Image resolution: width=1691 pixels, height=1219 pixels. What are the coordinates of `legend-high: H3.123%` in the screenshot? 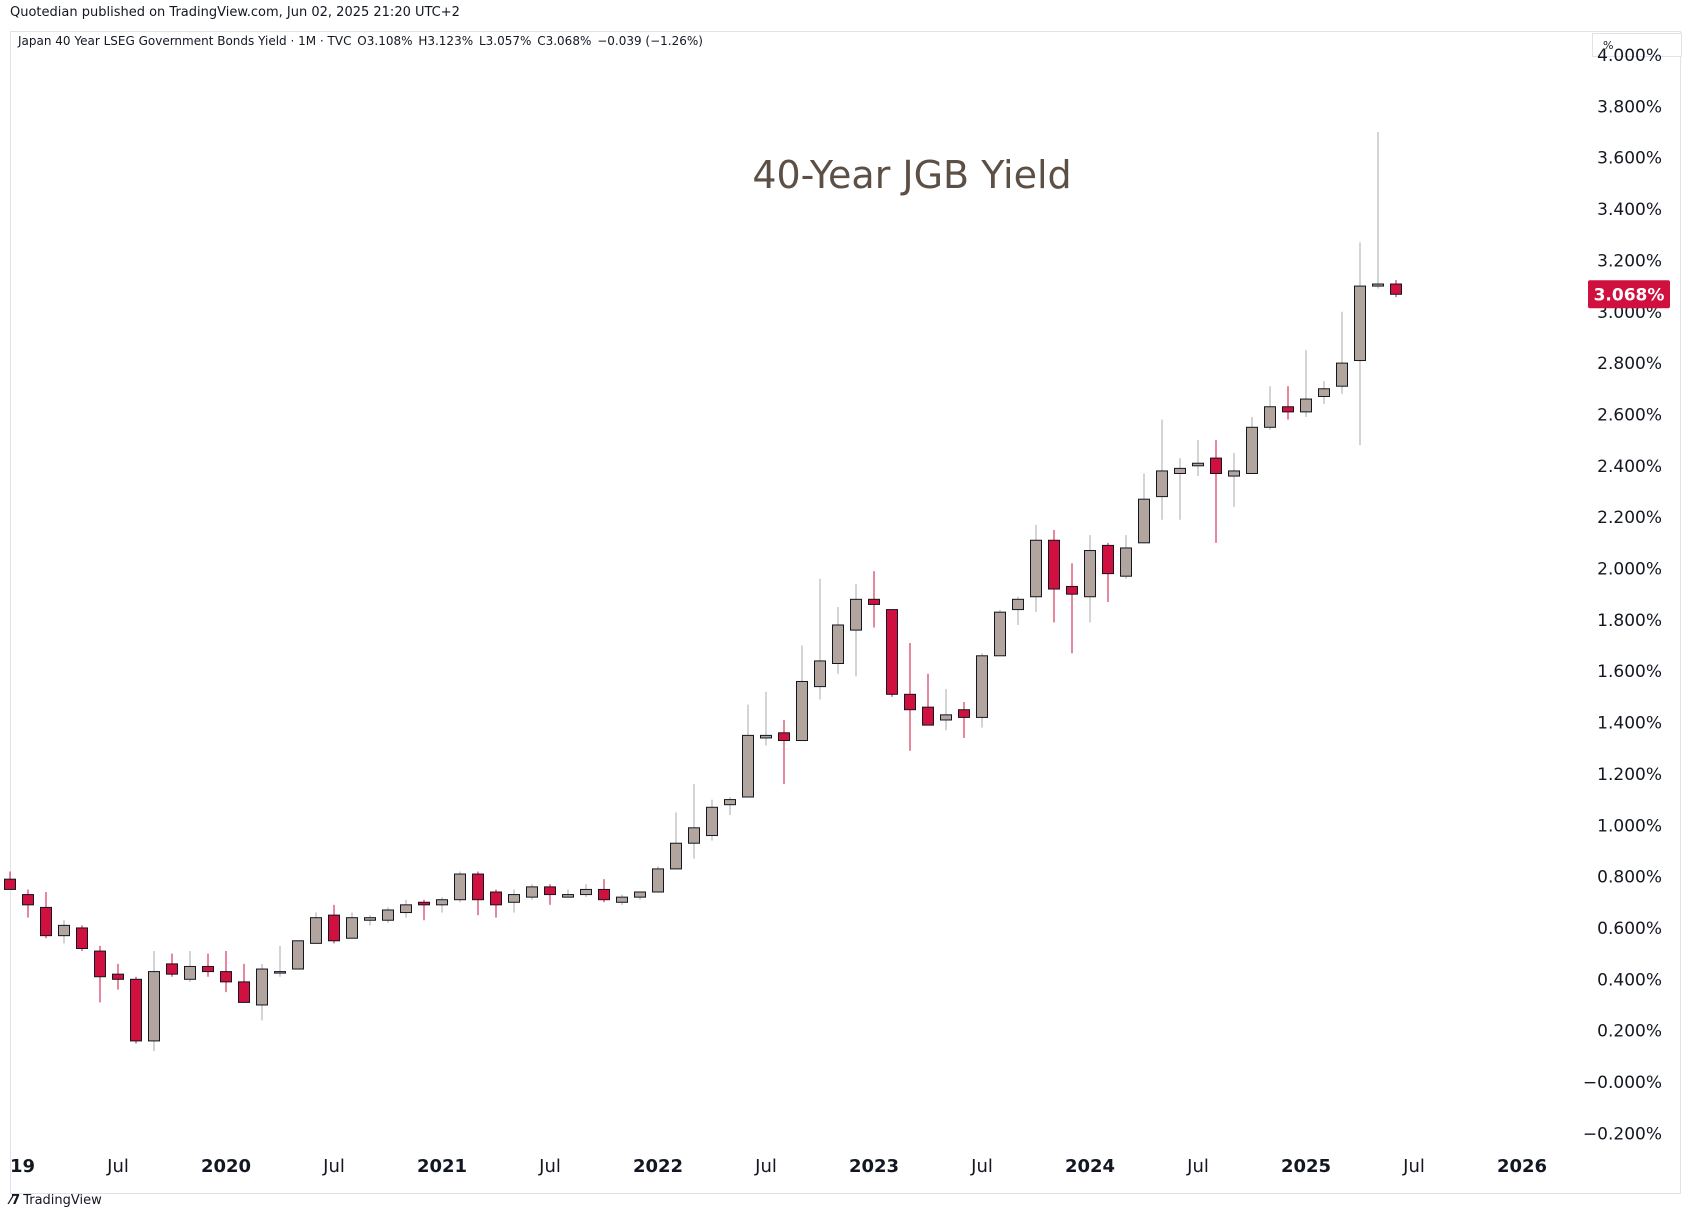 It's located at (446, 41).